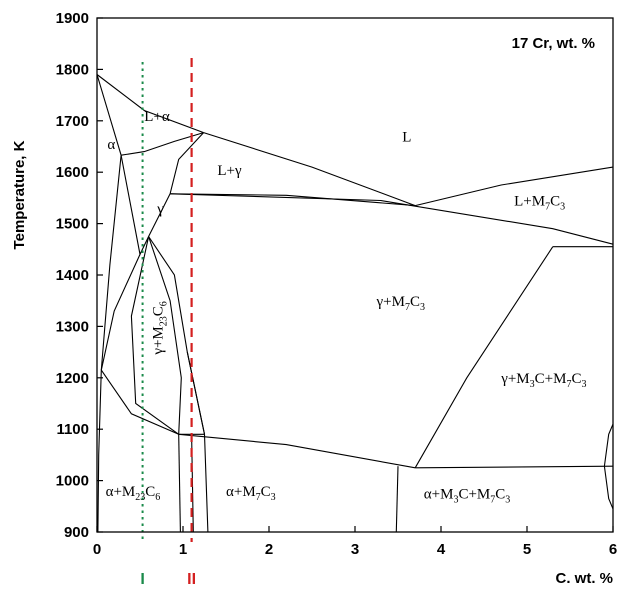 The image size is (620, 593). I want to click on x-tick-label: 1, so click(183, 549).